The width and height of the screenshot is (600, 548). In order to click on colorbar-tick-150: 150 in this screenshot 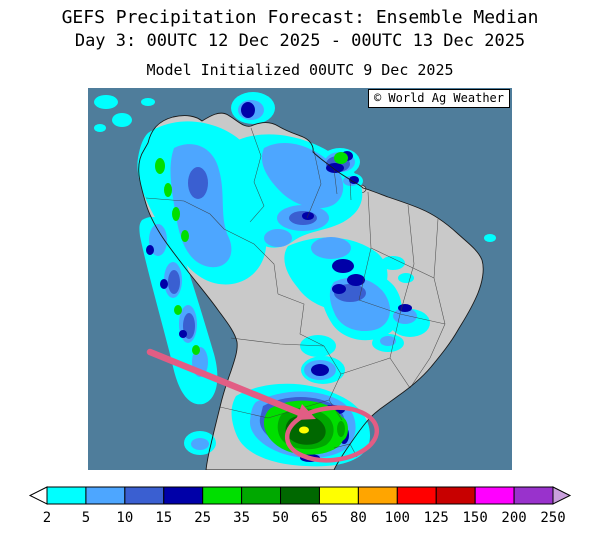, I will do `click(475, 518)`.